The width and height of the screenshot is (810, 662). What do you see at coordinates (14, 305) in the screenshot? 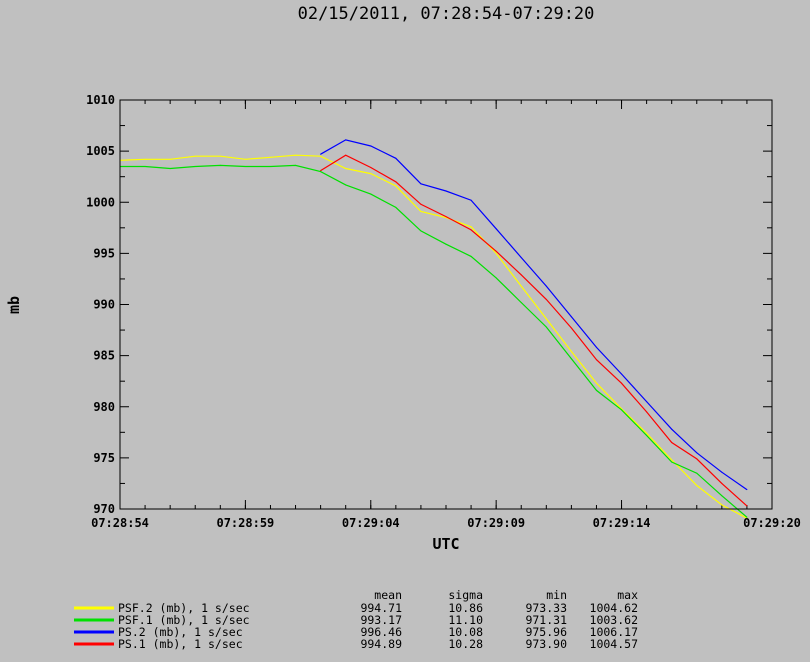
I see `y-axis-label: mb` at bounding box center [14, 305].